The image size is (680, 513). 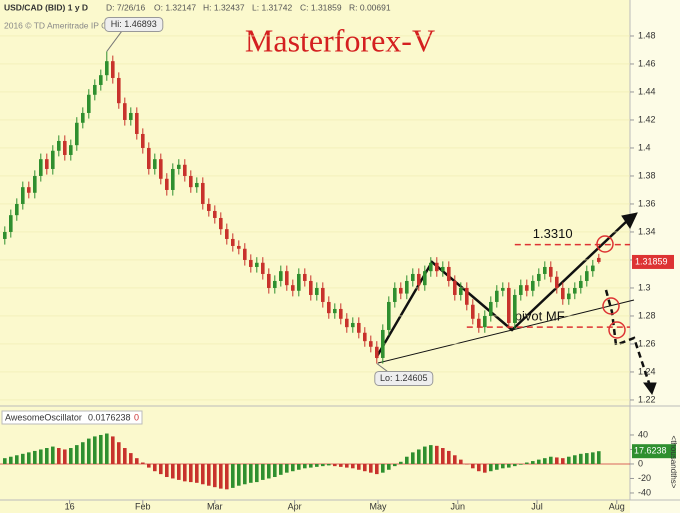 I want to click on x-tick-label: Feb, so click(x=143, y=506).